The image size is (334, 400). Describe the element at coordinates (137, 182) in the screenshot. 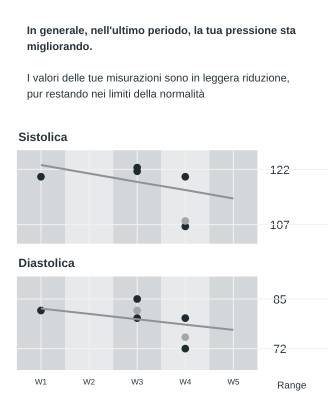

I see `line-series` at that location.